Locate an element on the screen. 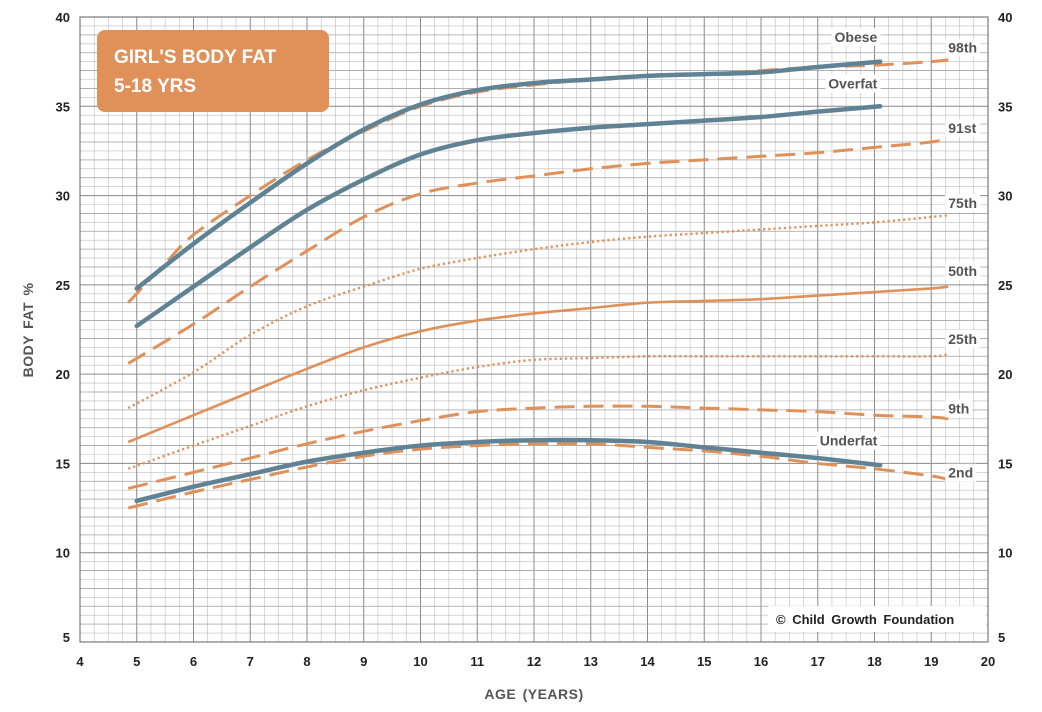 The width and height of the screenshot is (1042, 712). y-tick-label-left: 15 is located at coordinates (63, 463).